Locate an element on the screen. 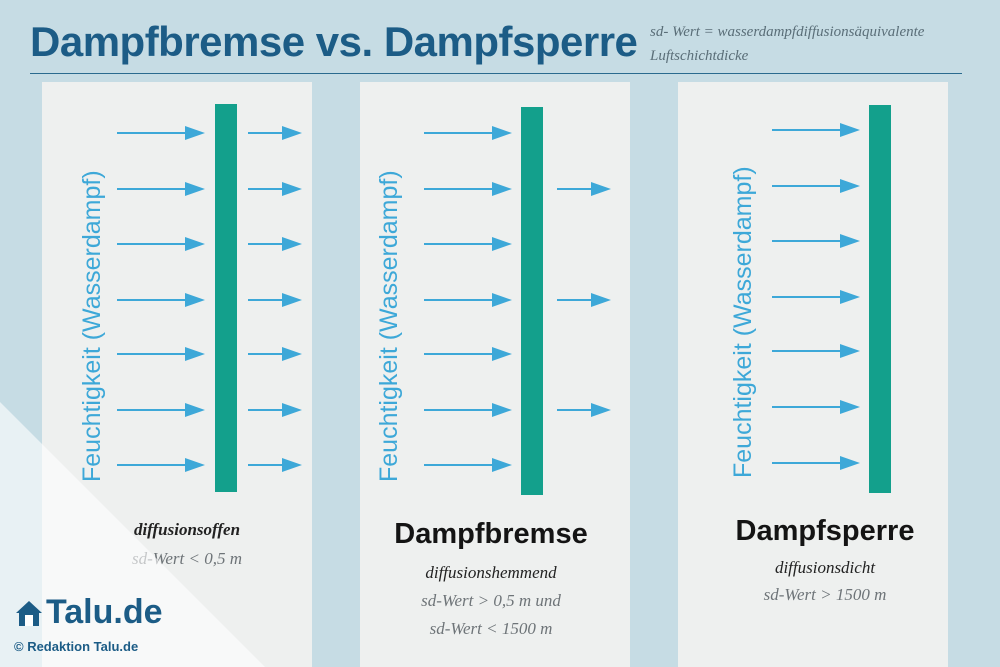  barrier-layer-dampfsperre is located at coordinates (880, 299).